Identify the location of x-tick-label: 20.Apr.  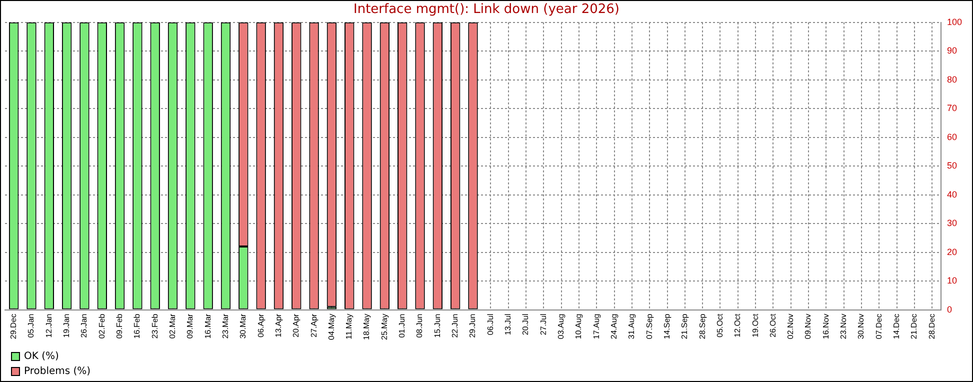
(296, 325).